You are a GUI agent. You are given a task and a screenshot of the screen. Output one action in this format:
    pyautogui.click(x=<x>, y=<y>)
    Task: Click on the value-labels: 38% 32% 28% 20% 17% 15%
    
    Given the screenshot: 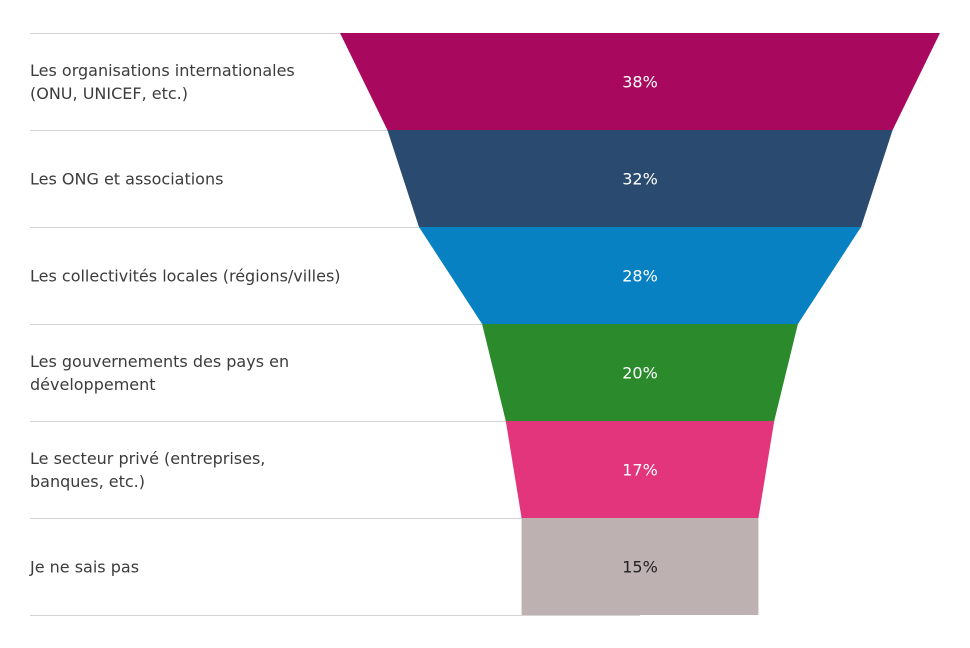 What is the action you would take?
    pyautogui.click(x=640, y=325)
    